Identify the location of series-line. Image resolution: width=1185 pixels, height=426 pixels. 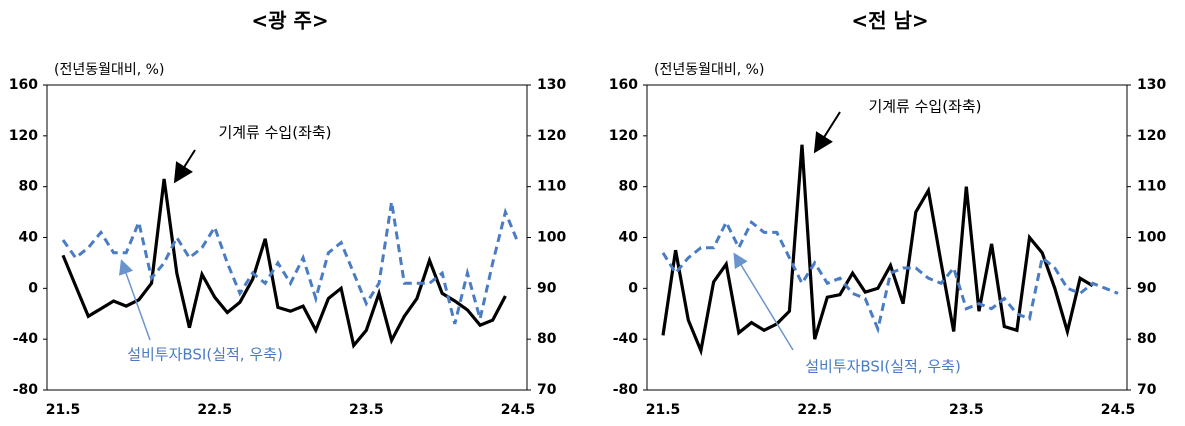
(290, 263).